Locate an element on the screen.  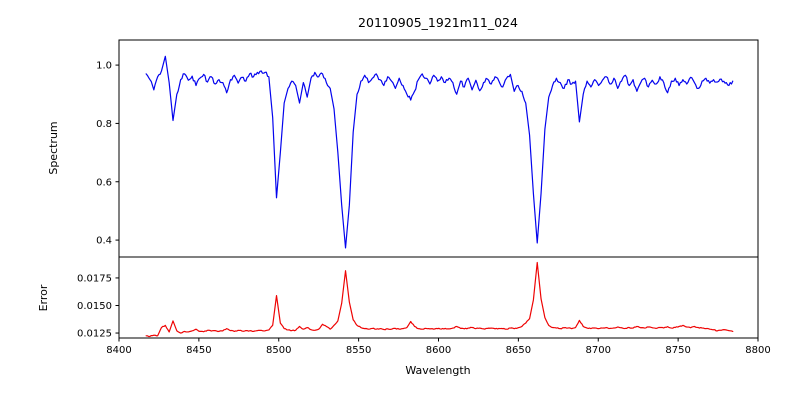
y-axis-label-spectrum: Spectrum is located at coordinates (53, 147).